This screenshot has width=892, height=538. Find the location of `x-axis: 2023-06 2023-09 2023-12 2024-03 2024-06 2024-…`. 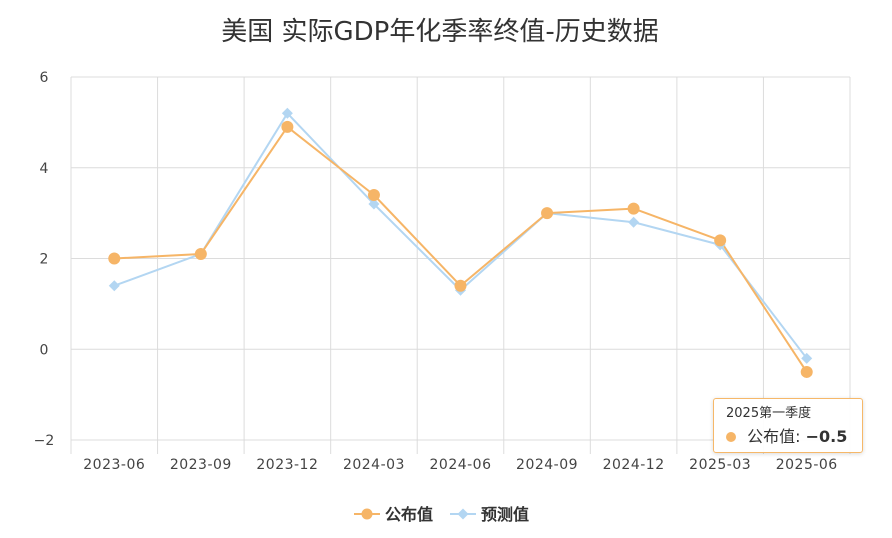

x-axis: 2023-06 2023-09 2023-12 2024-03 2024-06 2024-… is located at coordinates (460, 465).